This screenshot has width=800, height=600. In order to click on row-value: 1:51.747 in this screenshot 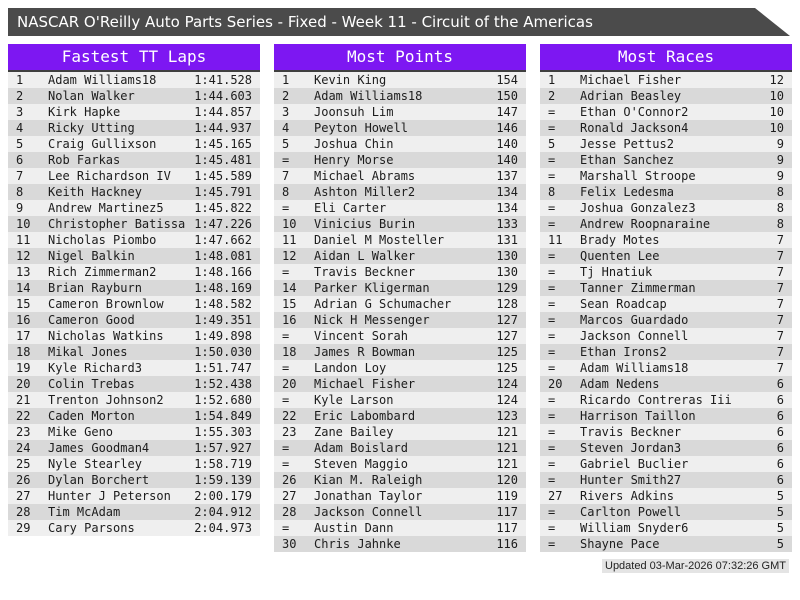, I will do `click(223, 368)`.